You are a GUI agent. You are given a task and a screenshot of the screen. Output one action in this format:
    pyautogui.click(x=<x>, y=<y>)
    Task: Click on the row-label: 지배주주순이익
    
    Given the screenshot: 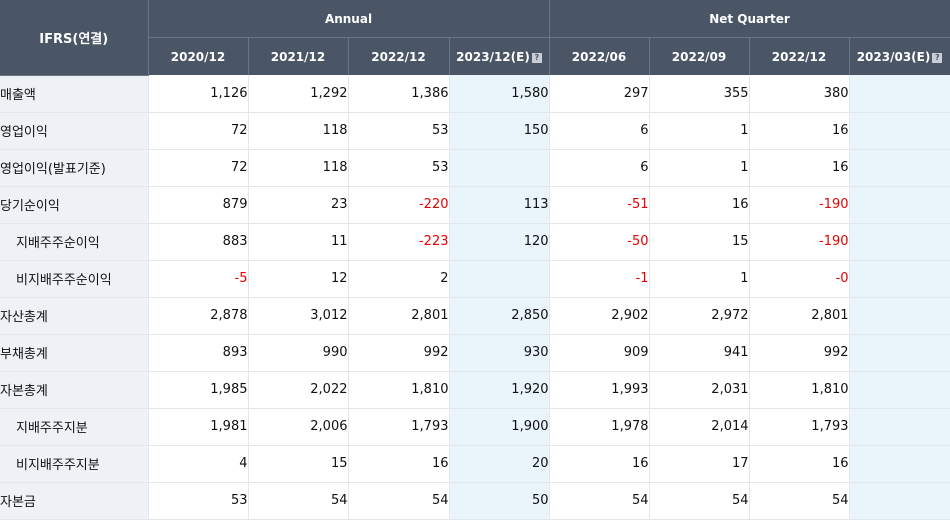 What is the action you would take?
    pyautogui.click(x=74, y=242)
    